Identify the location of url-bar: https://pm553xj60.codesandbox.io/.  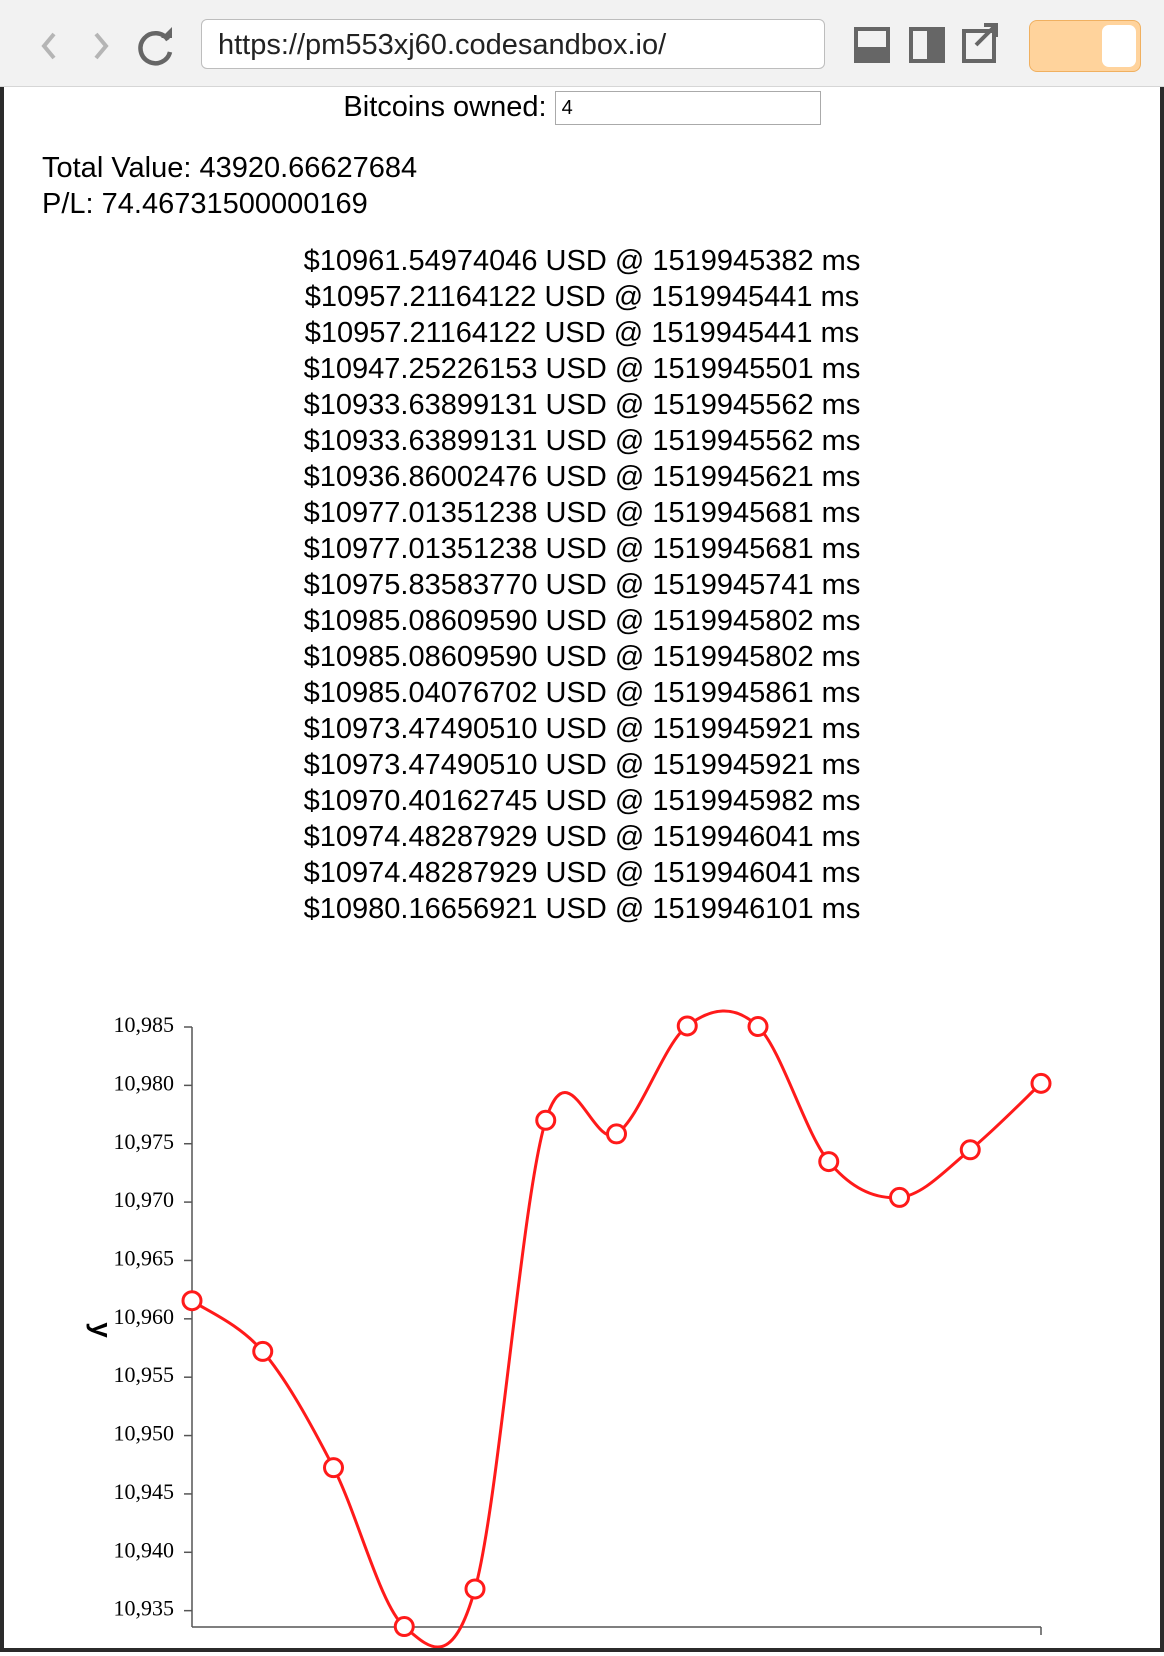
(513, 44).